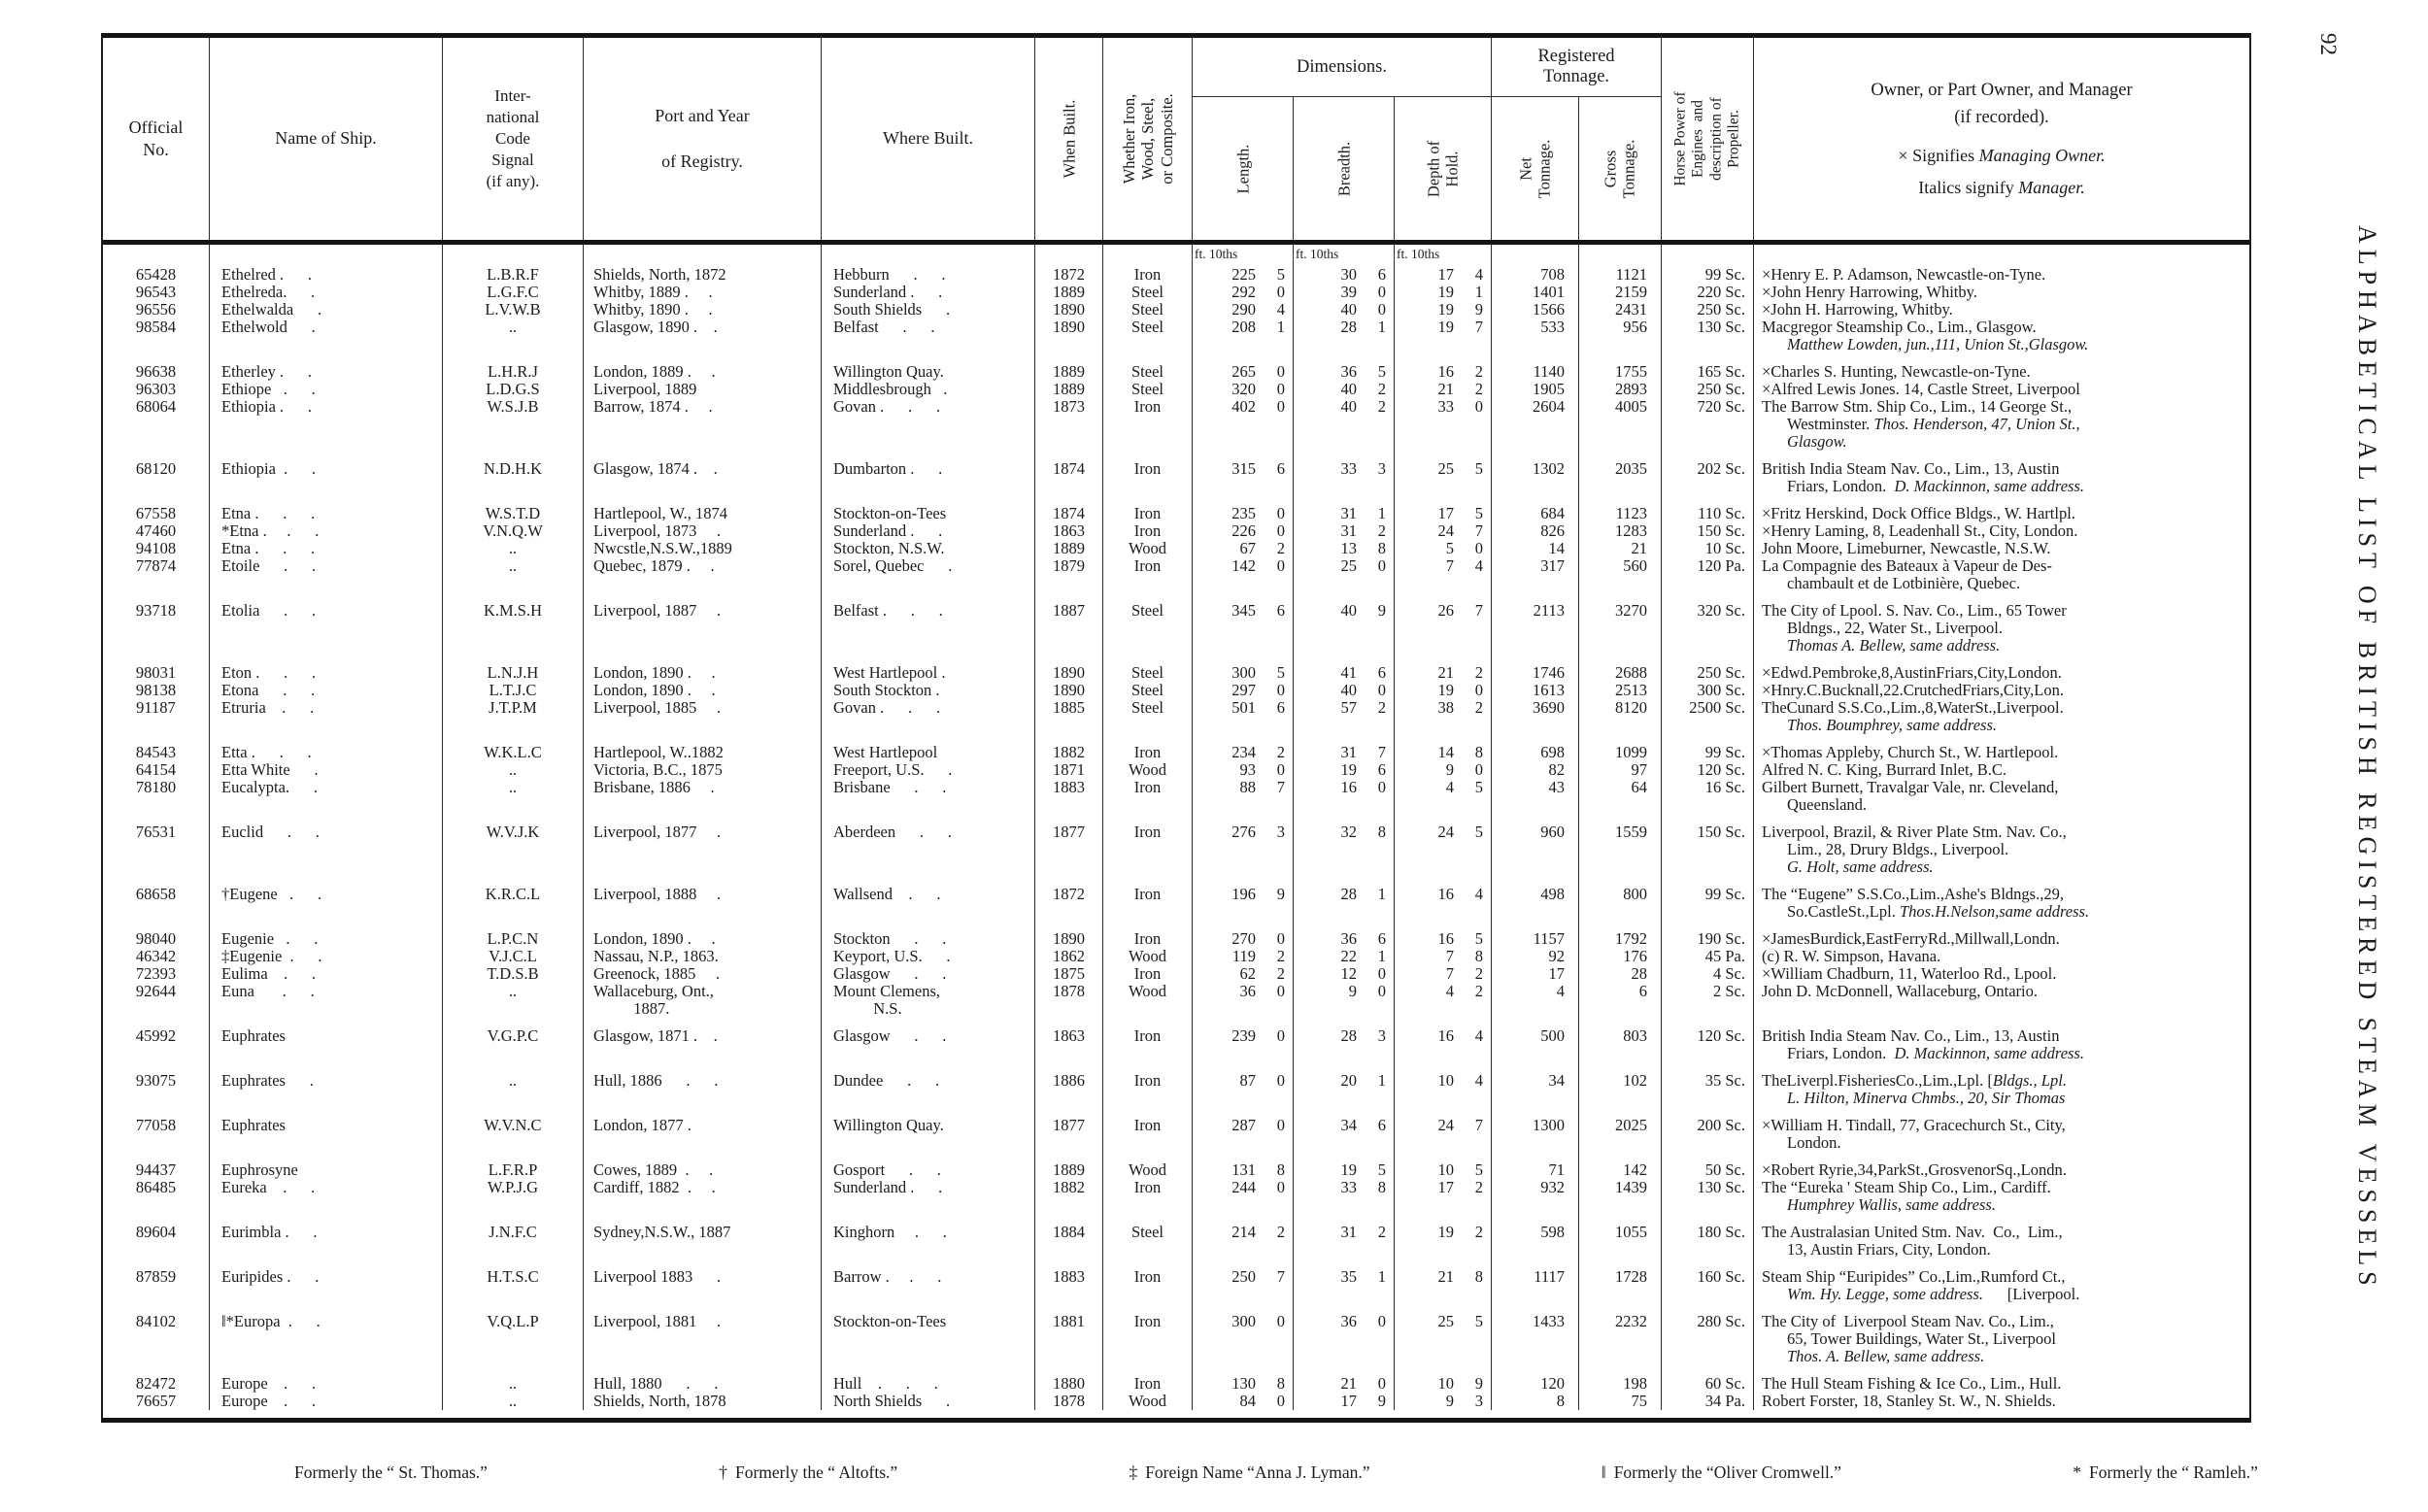 The image size is (2428, 1512). What do you see at coordinates (1280, 292) in the screenshot?
I see `tenths-value: 0` at bounding box center [1280, 292].